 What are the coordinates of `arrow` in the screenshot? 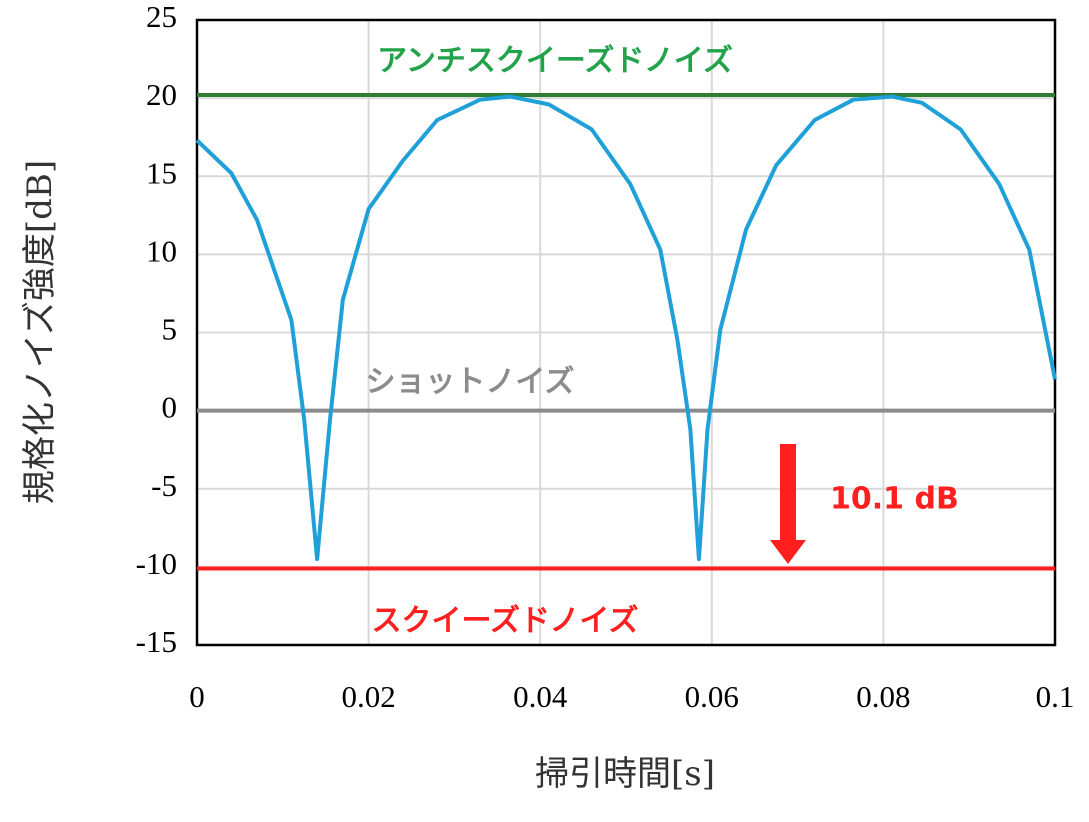 It's located at (788, 504).